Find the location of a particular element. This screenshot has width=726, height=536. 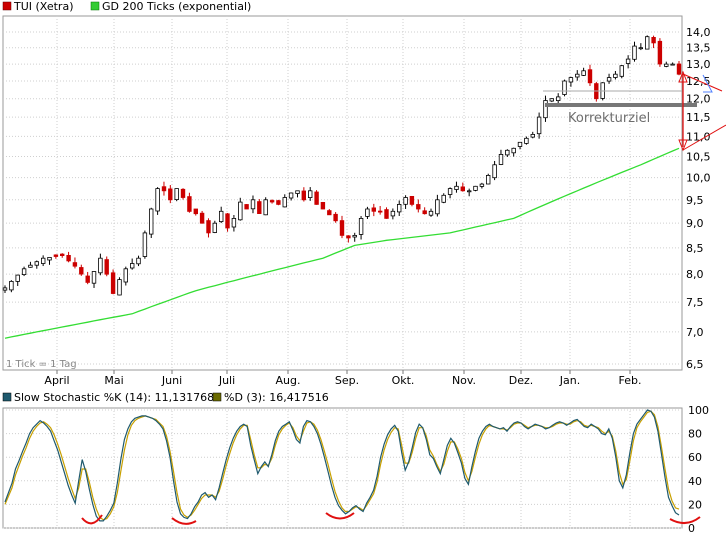

price-y-tick-label: 12,0 is located at coordinates (698, 99).